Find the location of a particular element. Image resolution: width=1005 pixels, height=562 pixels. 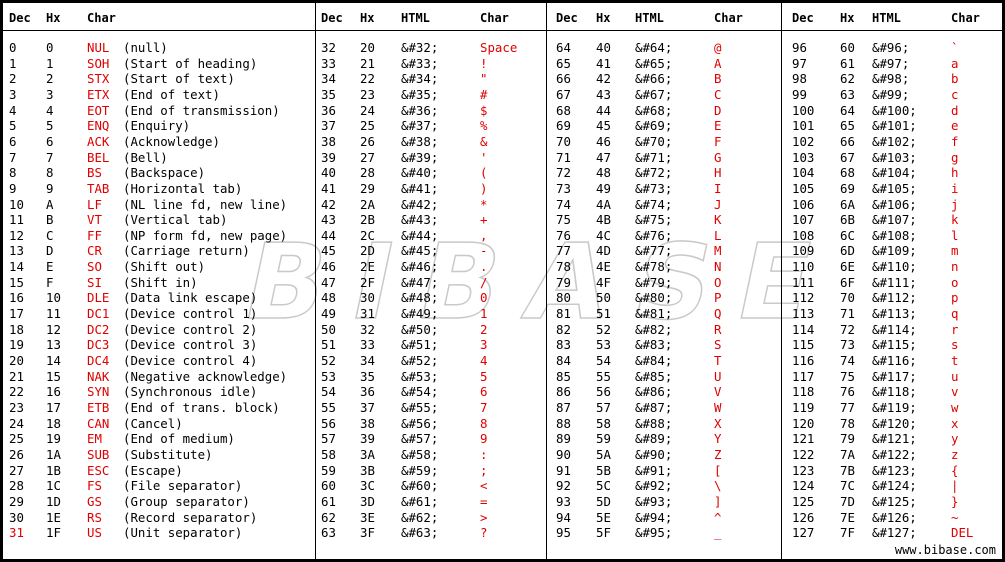

cell-dec: 101 is located at coordinates (803, 126).